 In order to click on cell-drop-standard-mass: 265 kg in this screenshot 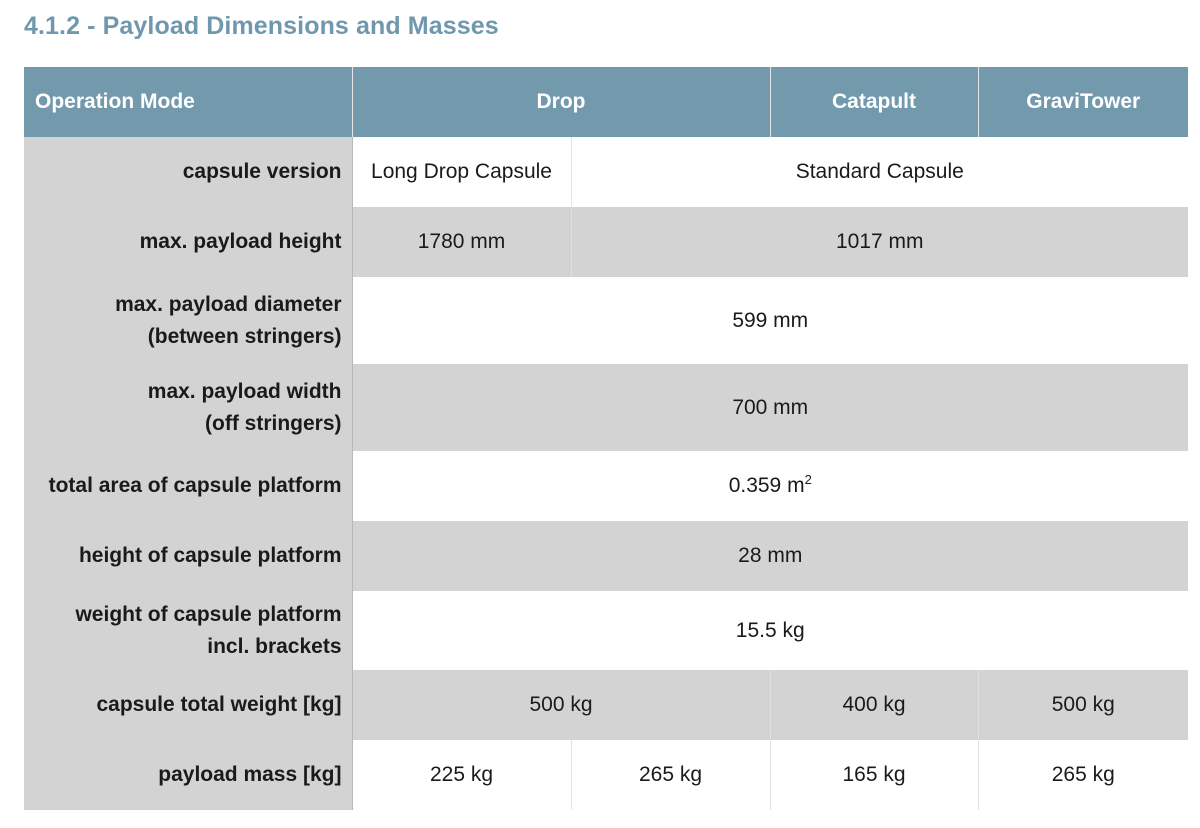, I will do `click(670, 775)`.